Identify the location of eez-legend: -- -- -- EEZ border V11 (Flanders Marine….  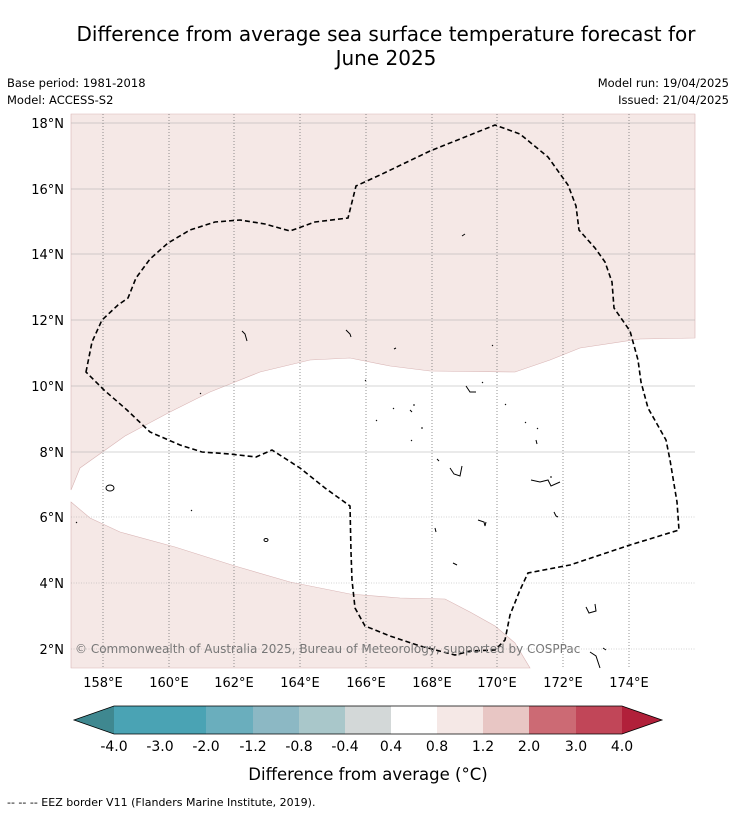
(161, 802).